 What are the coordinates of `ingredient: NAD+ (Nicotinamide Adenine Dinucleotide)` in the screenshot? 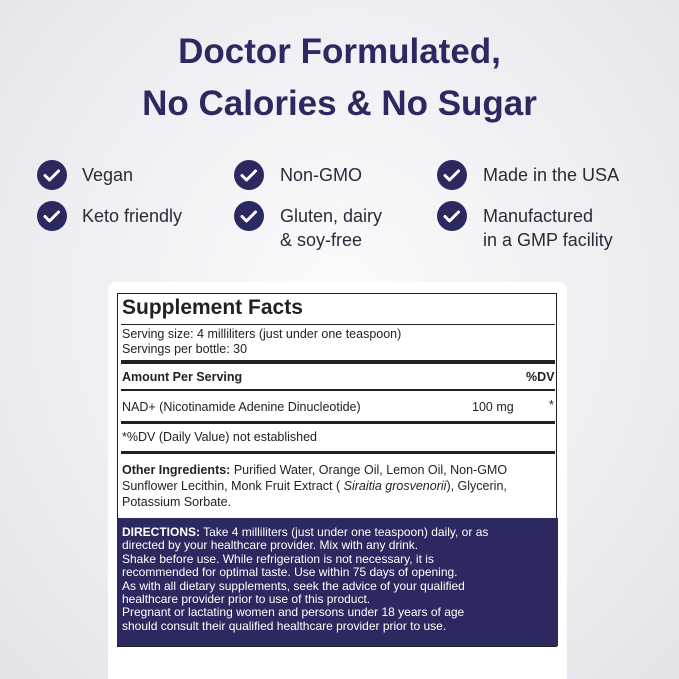 It's located at (241, 407).